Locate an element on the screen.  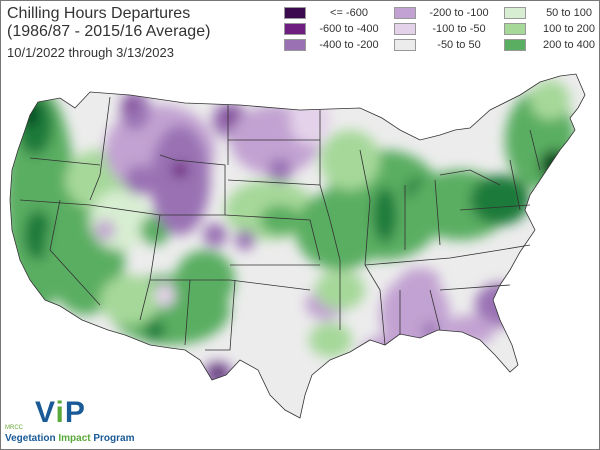
legend-item: 100 to 200 is located at coordinates (552, 29).